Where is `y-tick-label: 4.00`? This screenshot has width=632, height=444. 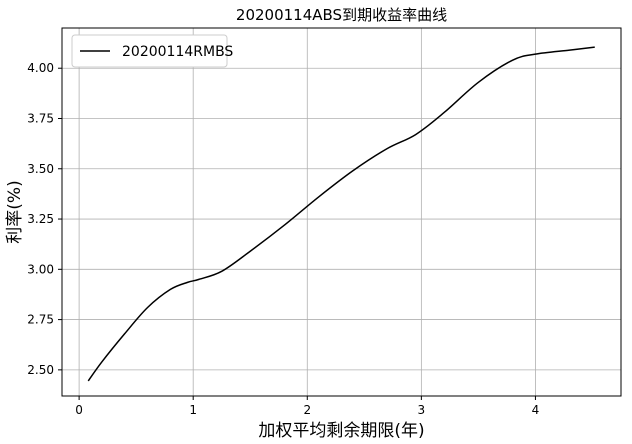
y-tick-label: 4.00 is located at coordinates (40, 68).